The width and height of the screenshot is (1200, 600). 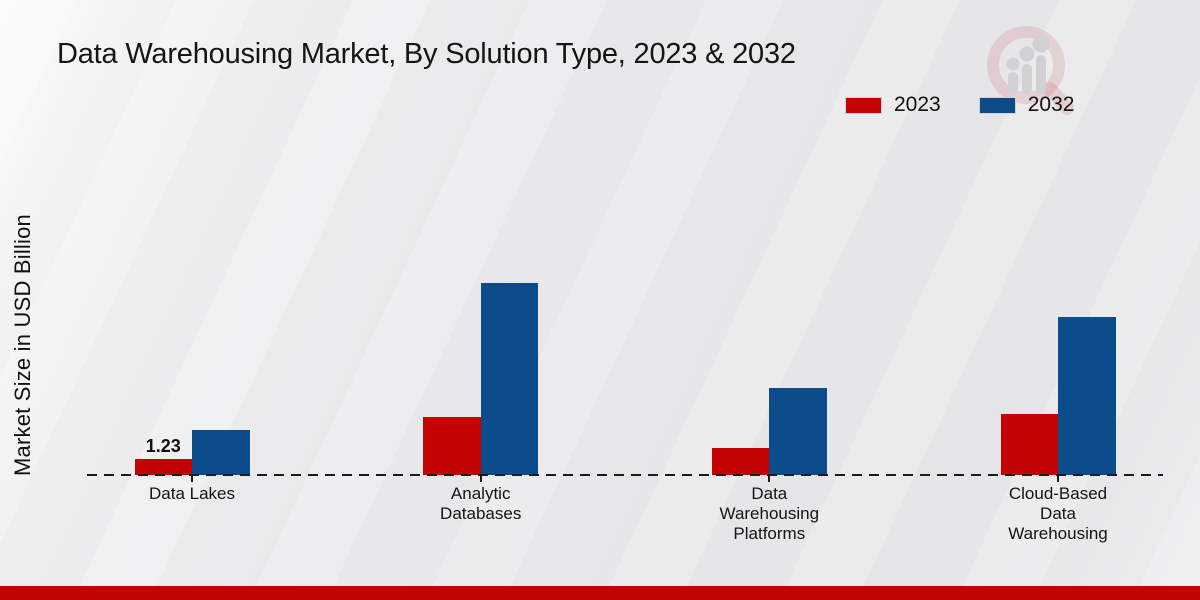 I want to click on bar-2032-cloud-based-data-warehousing, so click(x=1087, y=396).